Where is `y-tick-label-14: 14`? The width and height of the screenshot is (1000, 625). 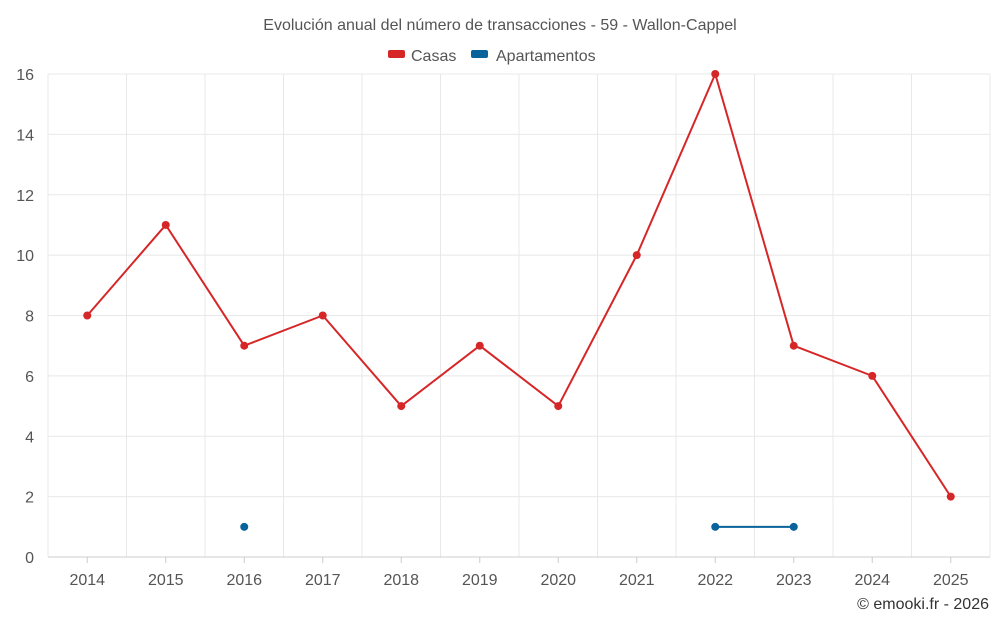
y-tick-label-14: 14 is located at coordinates (25, 135).